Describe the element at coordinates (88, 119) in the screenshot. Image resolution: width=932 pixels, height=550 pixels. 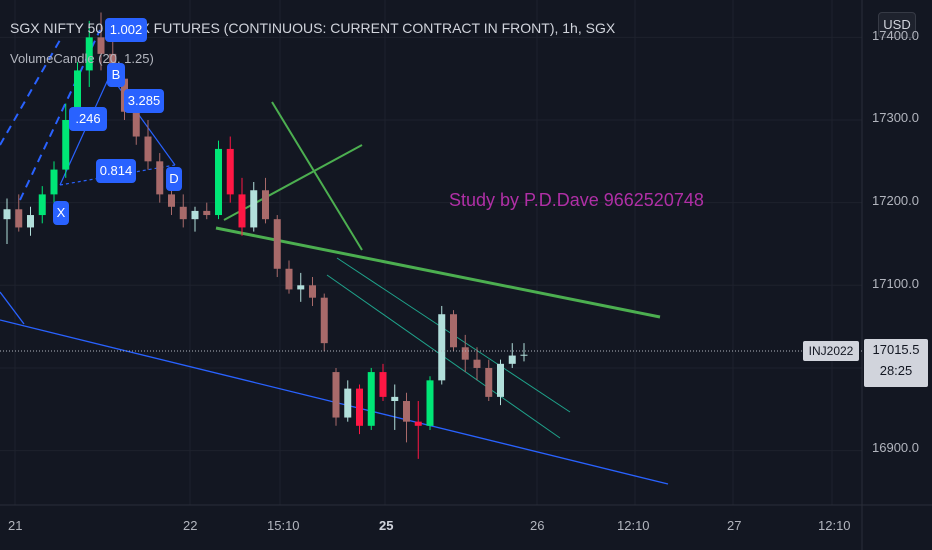
I see `ratio-label-xb: .246` at that location.